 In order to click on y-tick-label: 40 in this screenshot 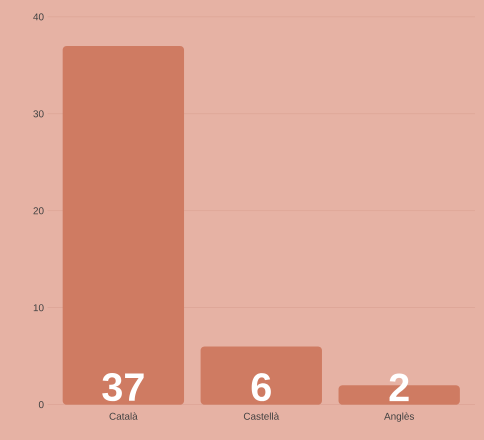, I will do `click(38, 16)`.